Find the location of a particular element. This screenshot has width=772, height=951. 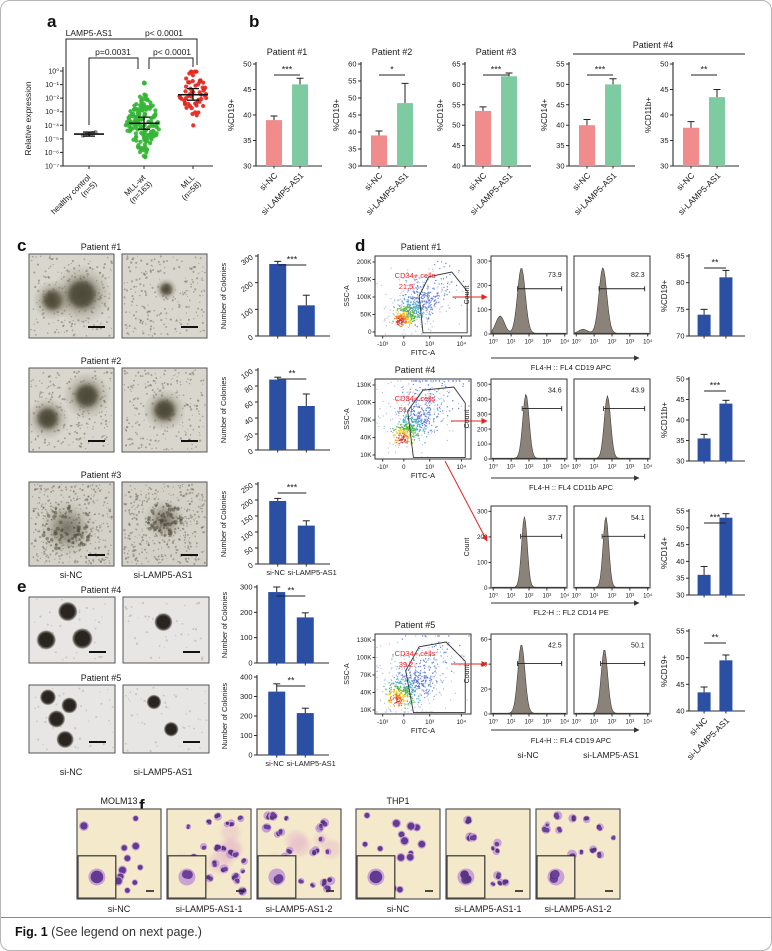

svg-text: 150K is located at coordinates (365, 280).